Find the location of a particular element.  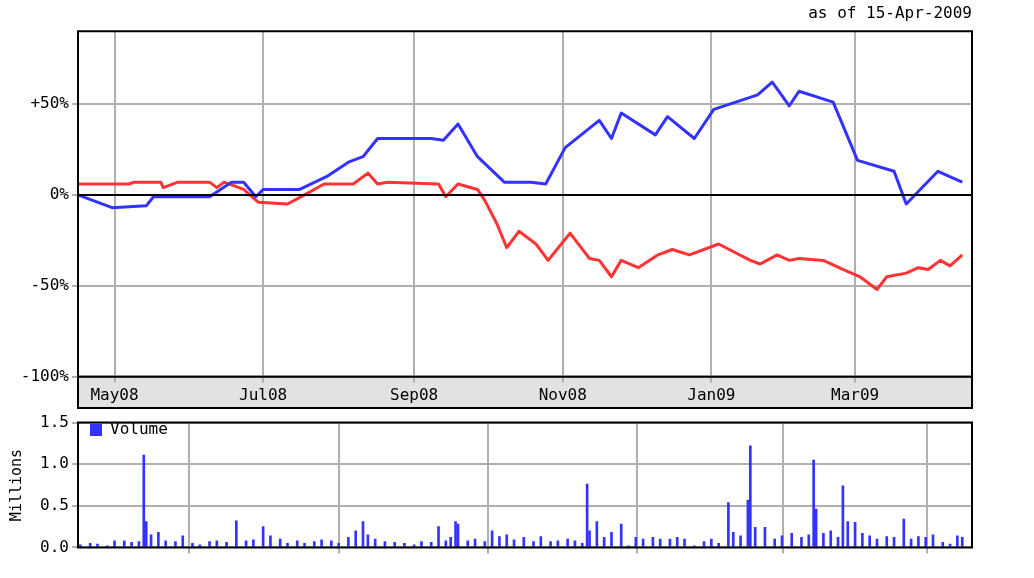

y-tick-label: -50% is located at coordinates (50, 285).